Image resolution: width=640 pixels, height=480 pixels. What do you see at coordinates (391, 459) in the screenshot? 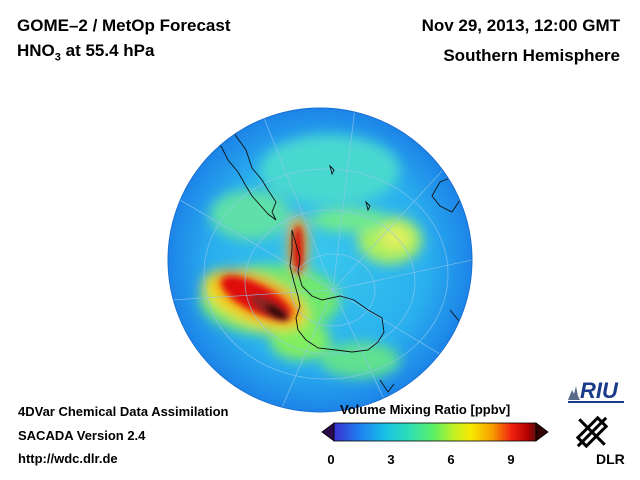
I see `colorbar-tick-3: 3` at bounding box center [391, 459].